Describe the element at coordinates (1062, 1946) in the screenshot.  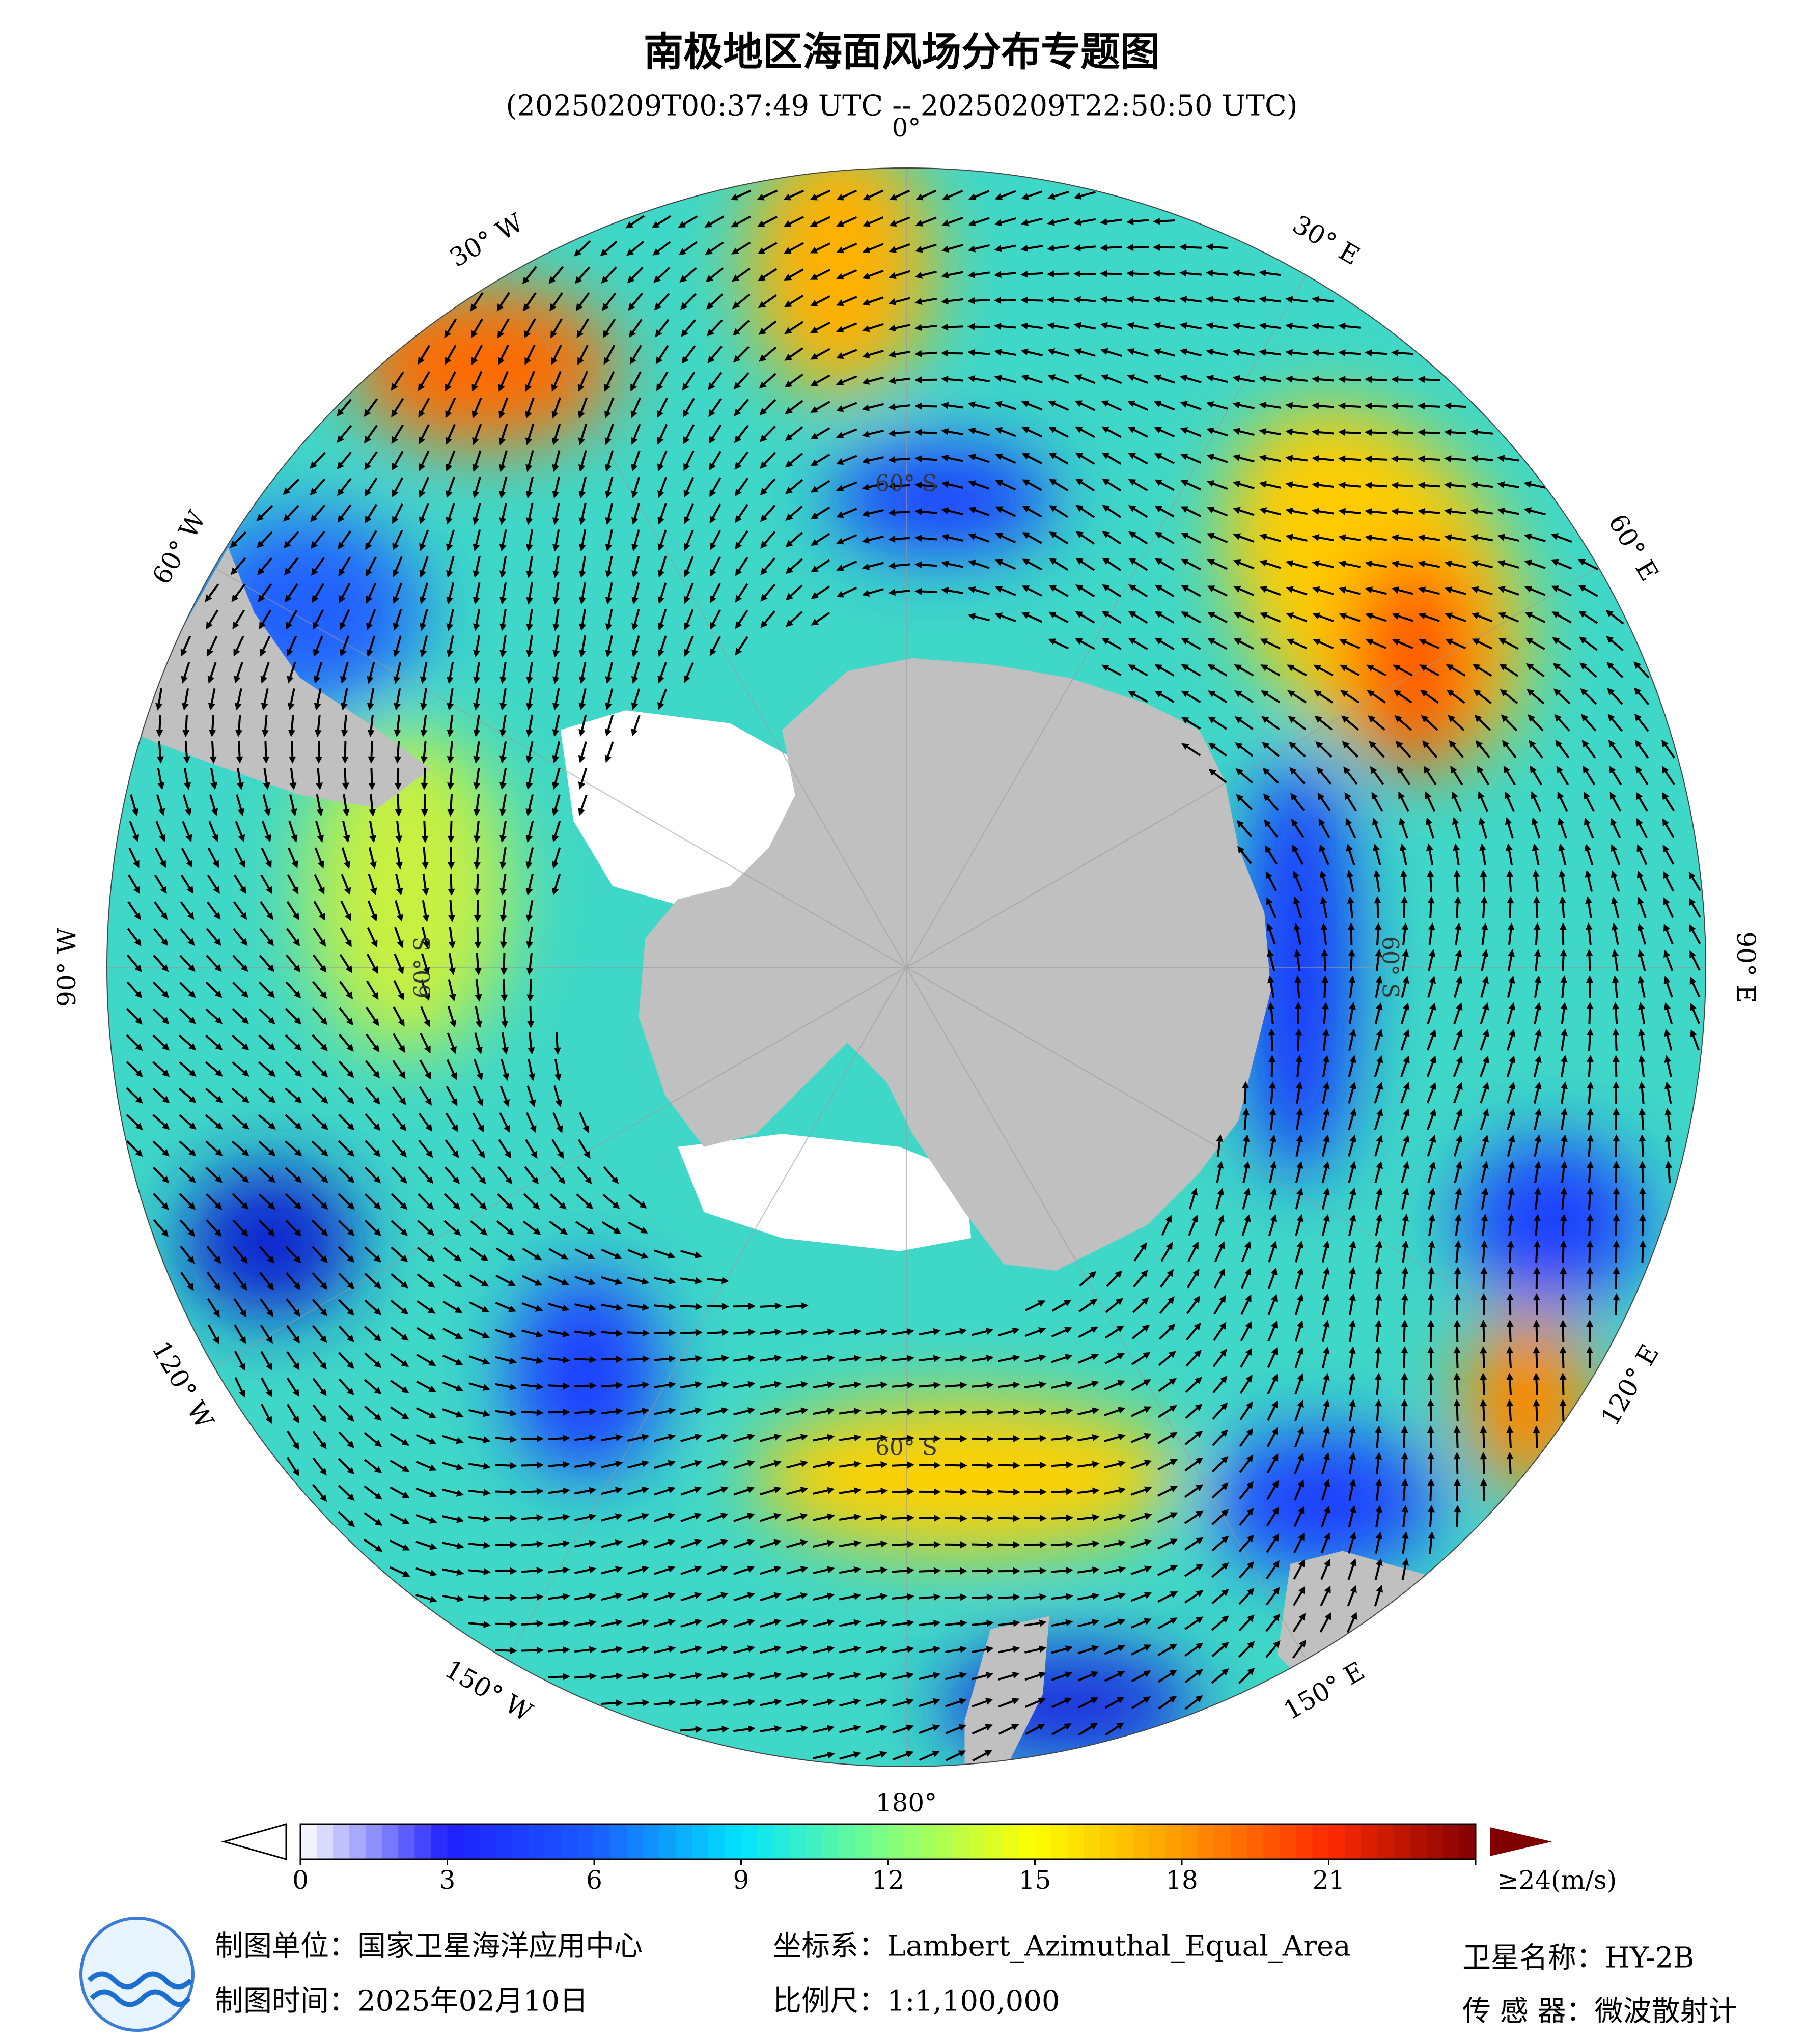
I see `footer-crs: 坐标系：Lambert_Azimuthal_Equal_Area` at that location.